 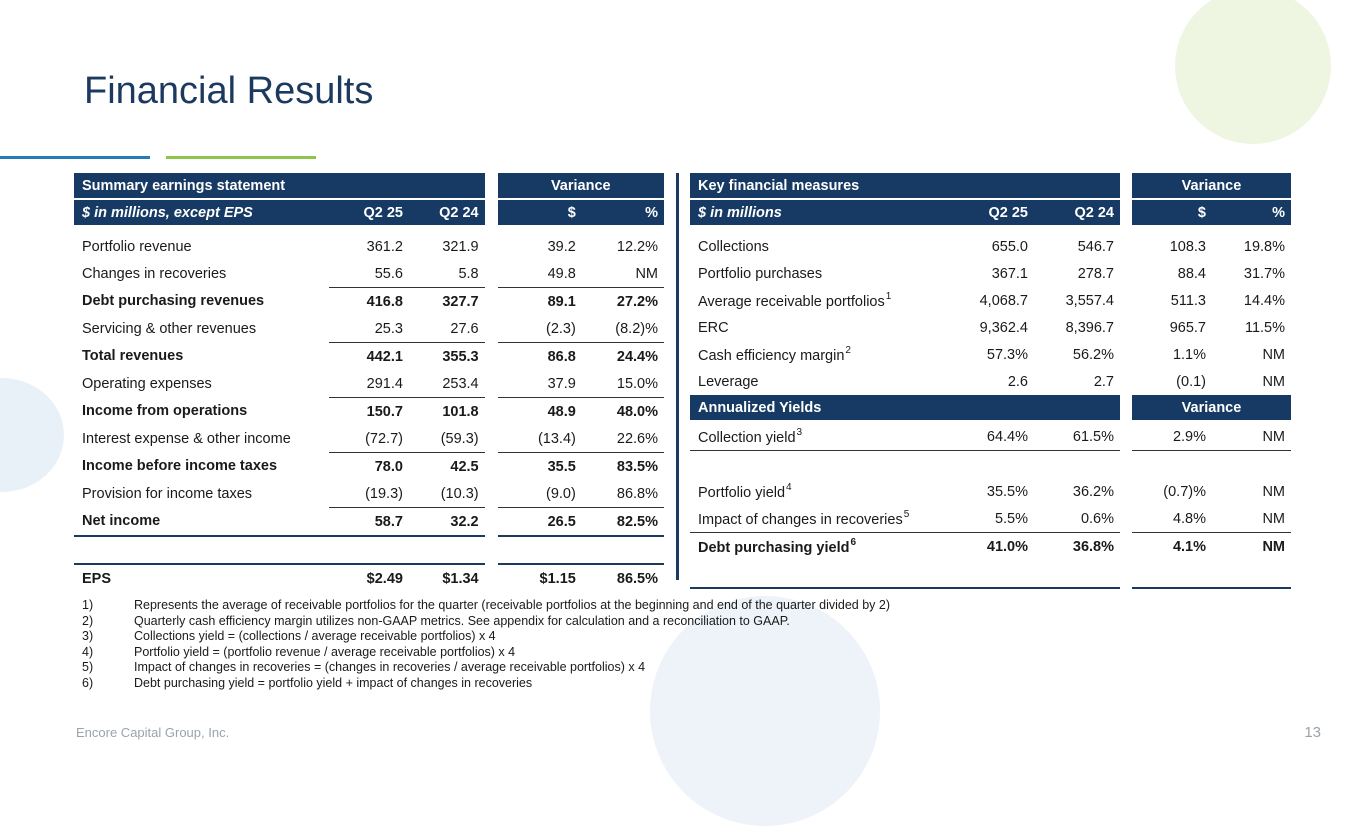 What do you see at coordinates (1172, 437) in the screenshot?
I see `cell-var-dollar: 2.9%` at bounding box center [1172, 437].